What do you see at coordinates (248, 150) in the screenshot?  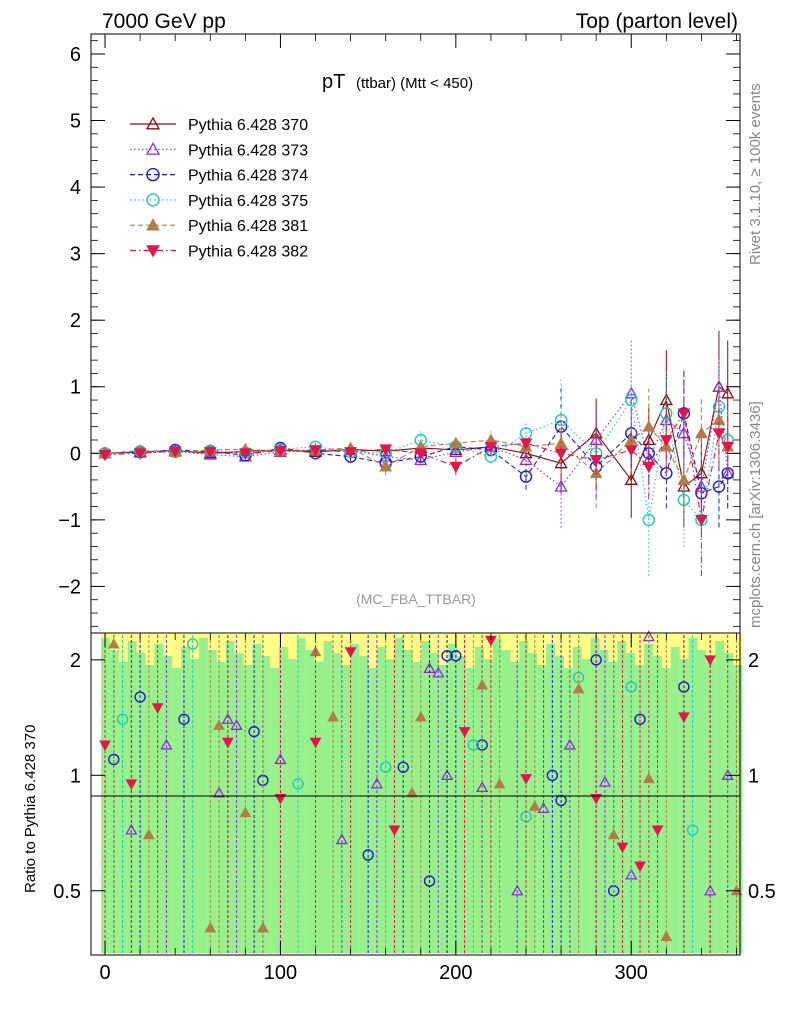 I see `legend-entry: Pythia 6.428 373` at bounding box center [248, 150].